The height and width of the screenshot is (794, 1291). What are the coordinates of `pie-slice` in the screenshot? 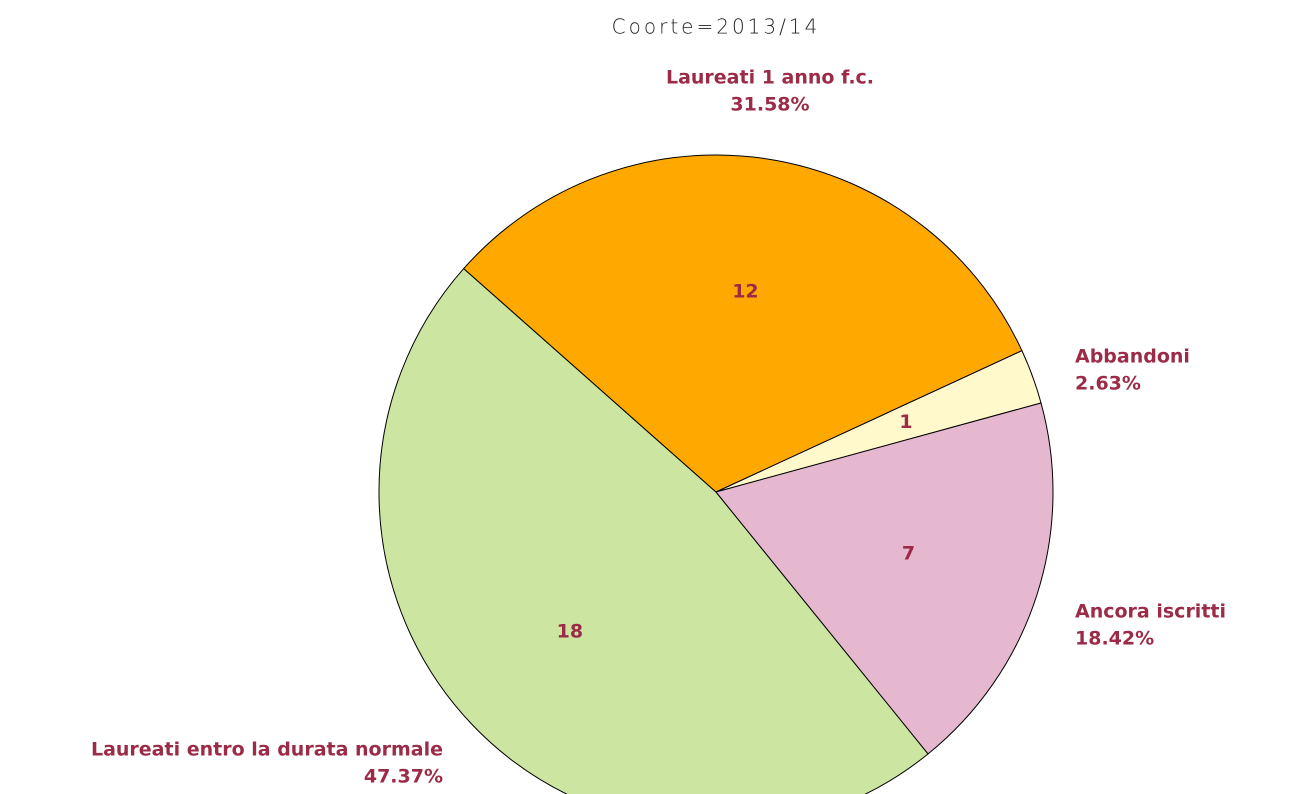 It's located at (884, 578).